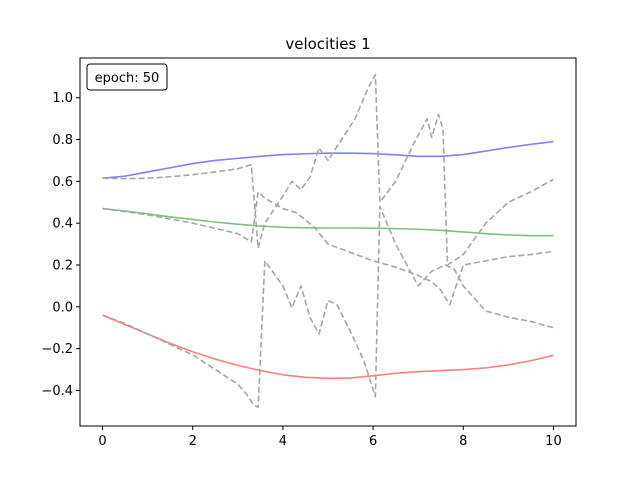  Describe the element at coordinates (327, 44) in the screenshot. I see `chart-title: velocities 1` at that location.